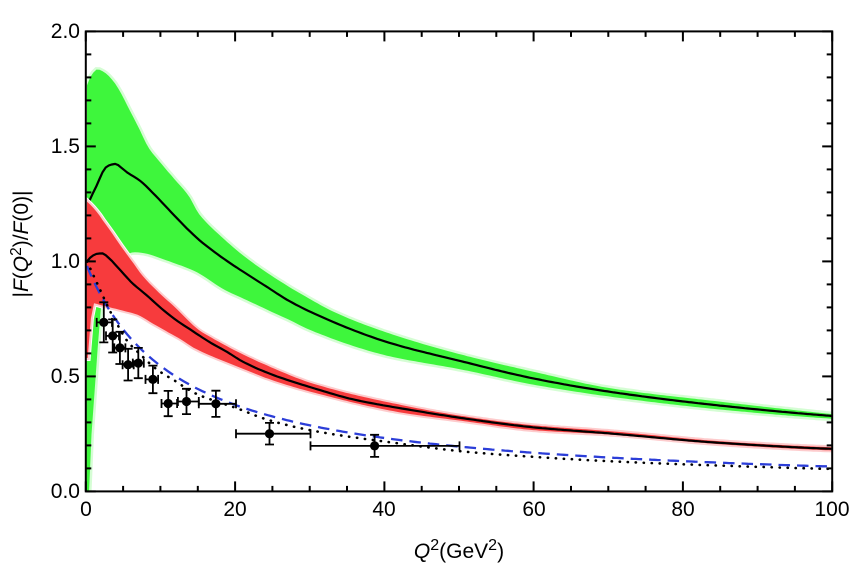 The image size is (866, 570). What do you see at coordinates (20, 243) in the screenshot?
I see `svg-text: |F(Q2)/F(0)|` at bounding box center [20, 243].